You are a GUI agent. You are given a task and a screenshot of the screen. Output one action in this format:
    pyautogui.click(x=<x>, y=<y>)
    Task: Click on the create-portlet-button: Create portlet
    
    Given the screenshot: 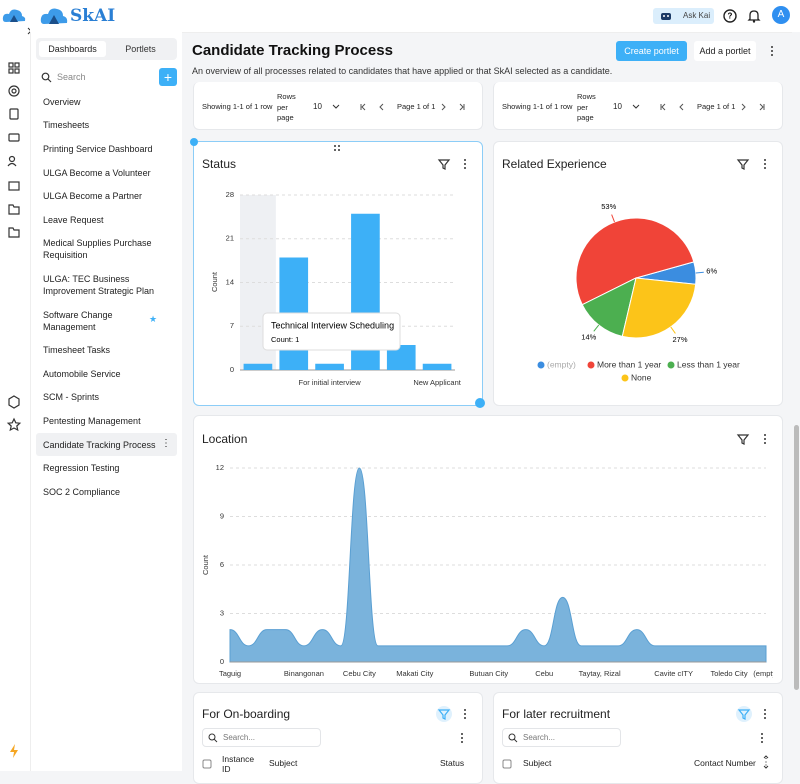 What is the action you would take?
    pyautogui.click(x=651, y=51)
    